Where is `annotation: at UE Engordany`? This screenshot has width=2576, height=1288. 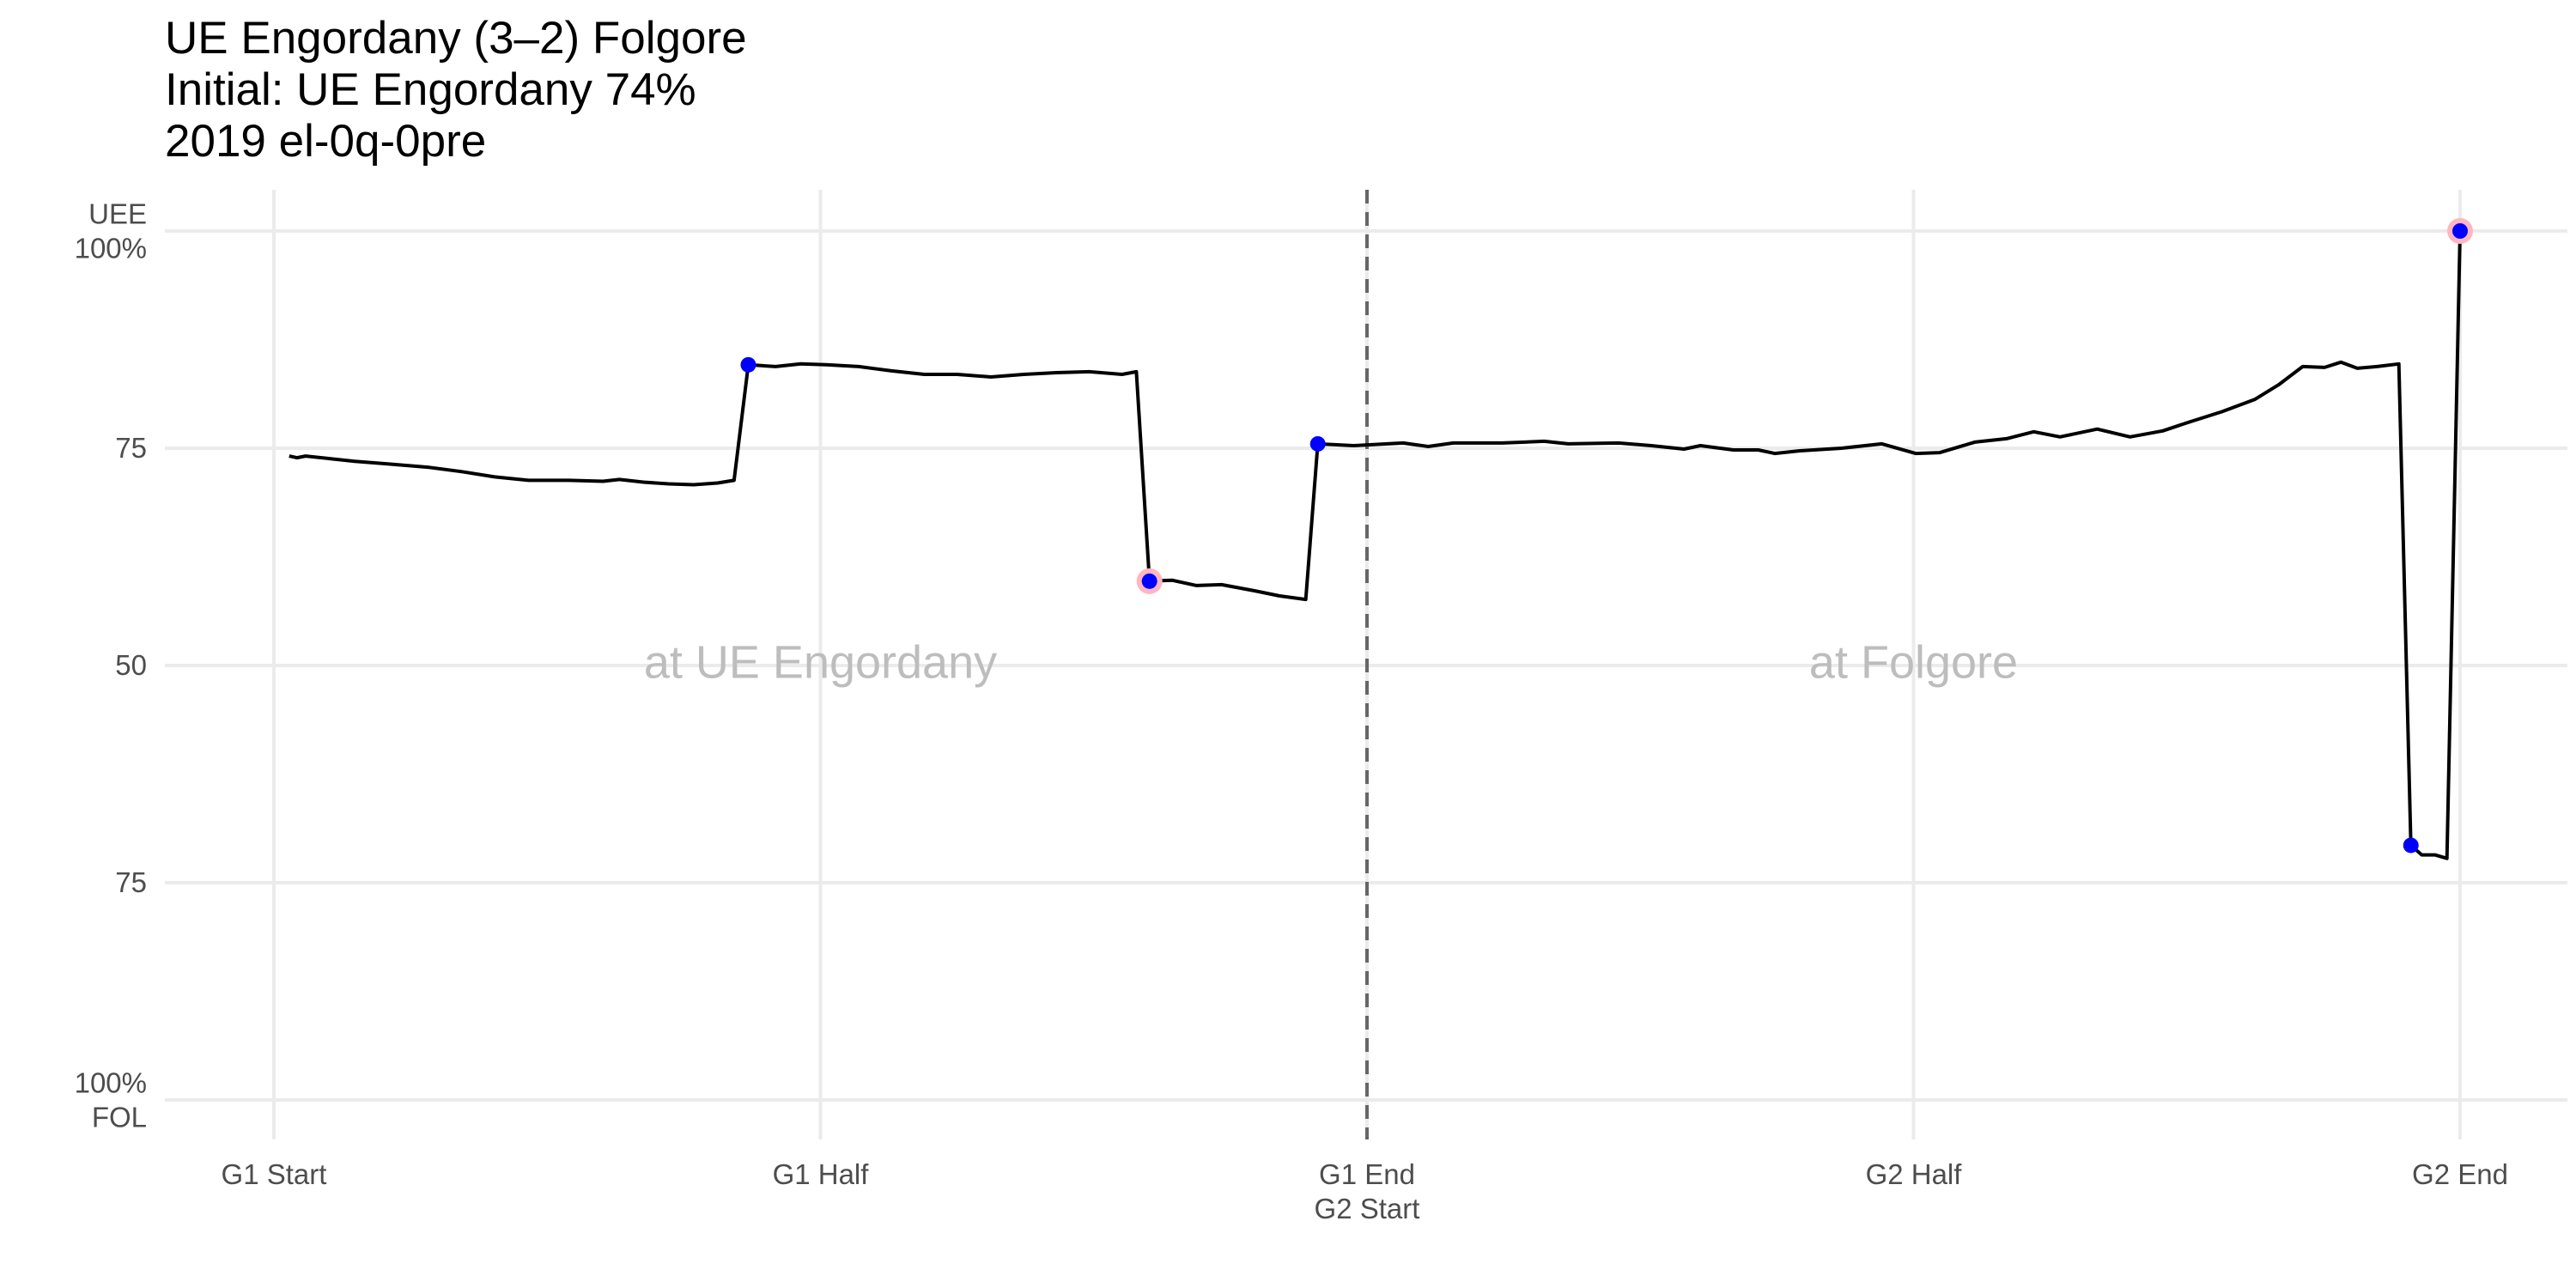 annotation: at UE Engordany is located at coordinates (821, 662).